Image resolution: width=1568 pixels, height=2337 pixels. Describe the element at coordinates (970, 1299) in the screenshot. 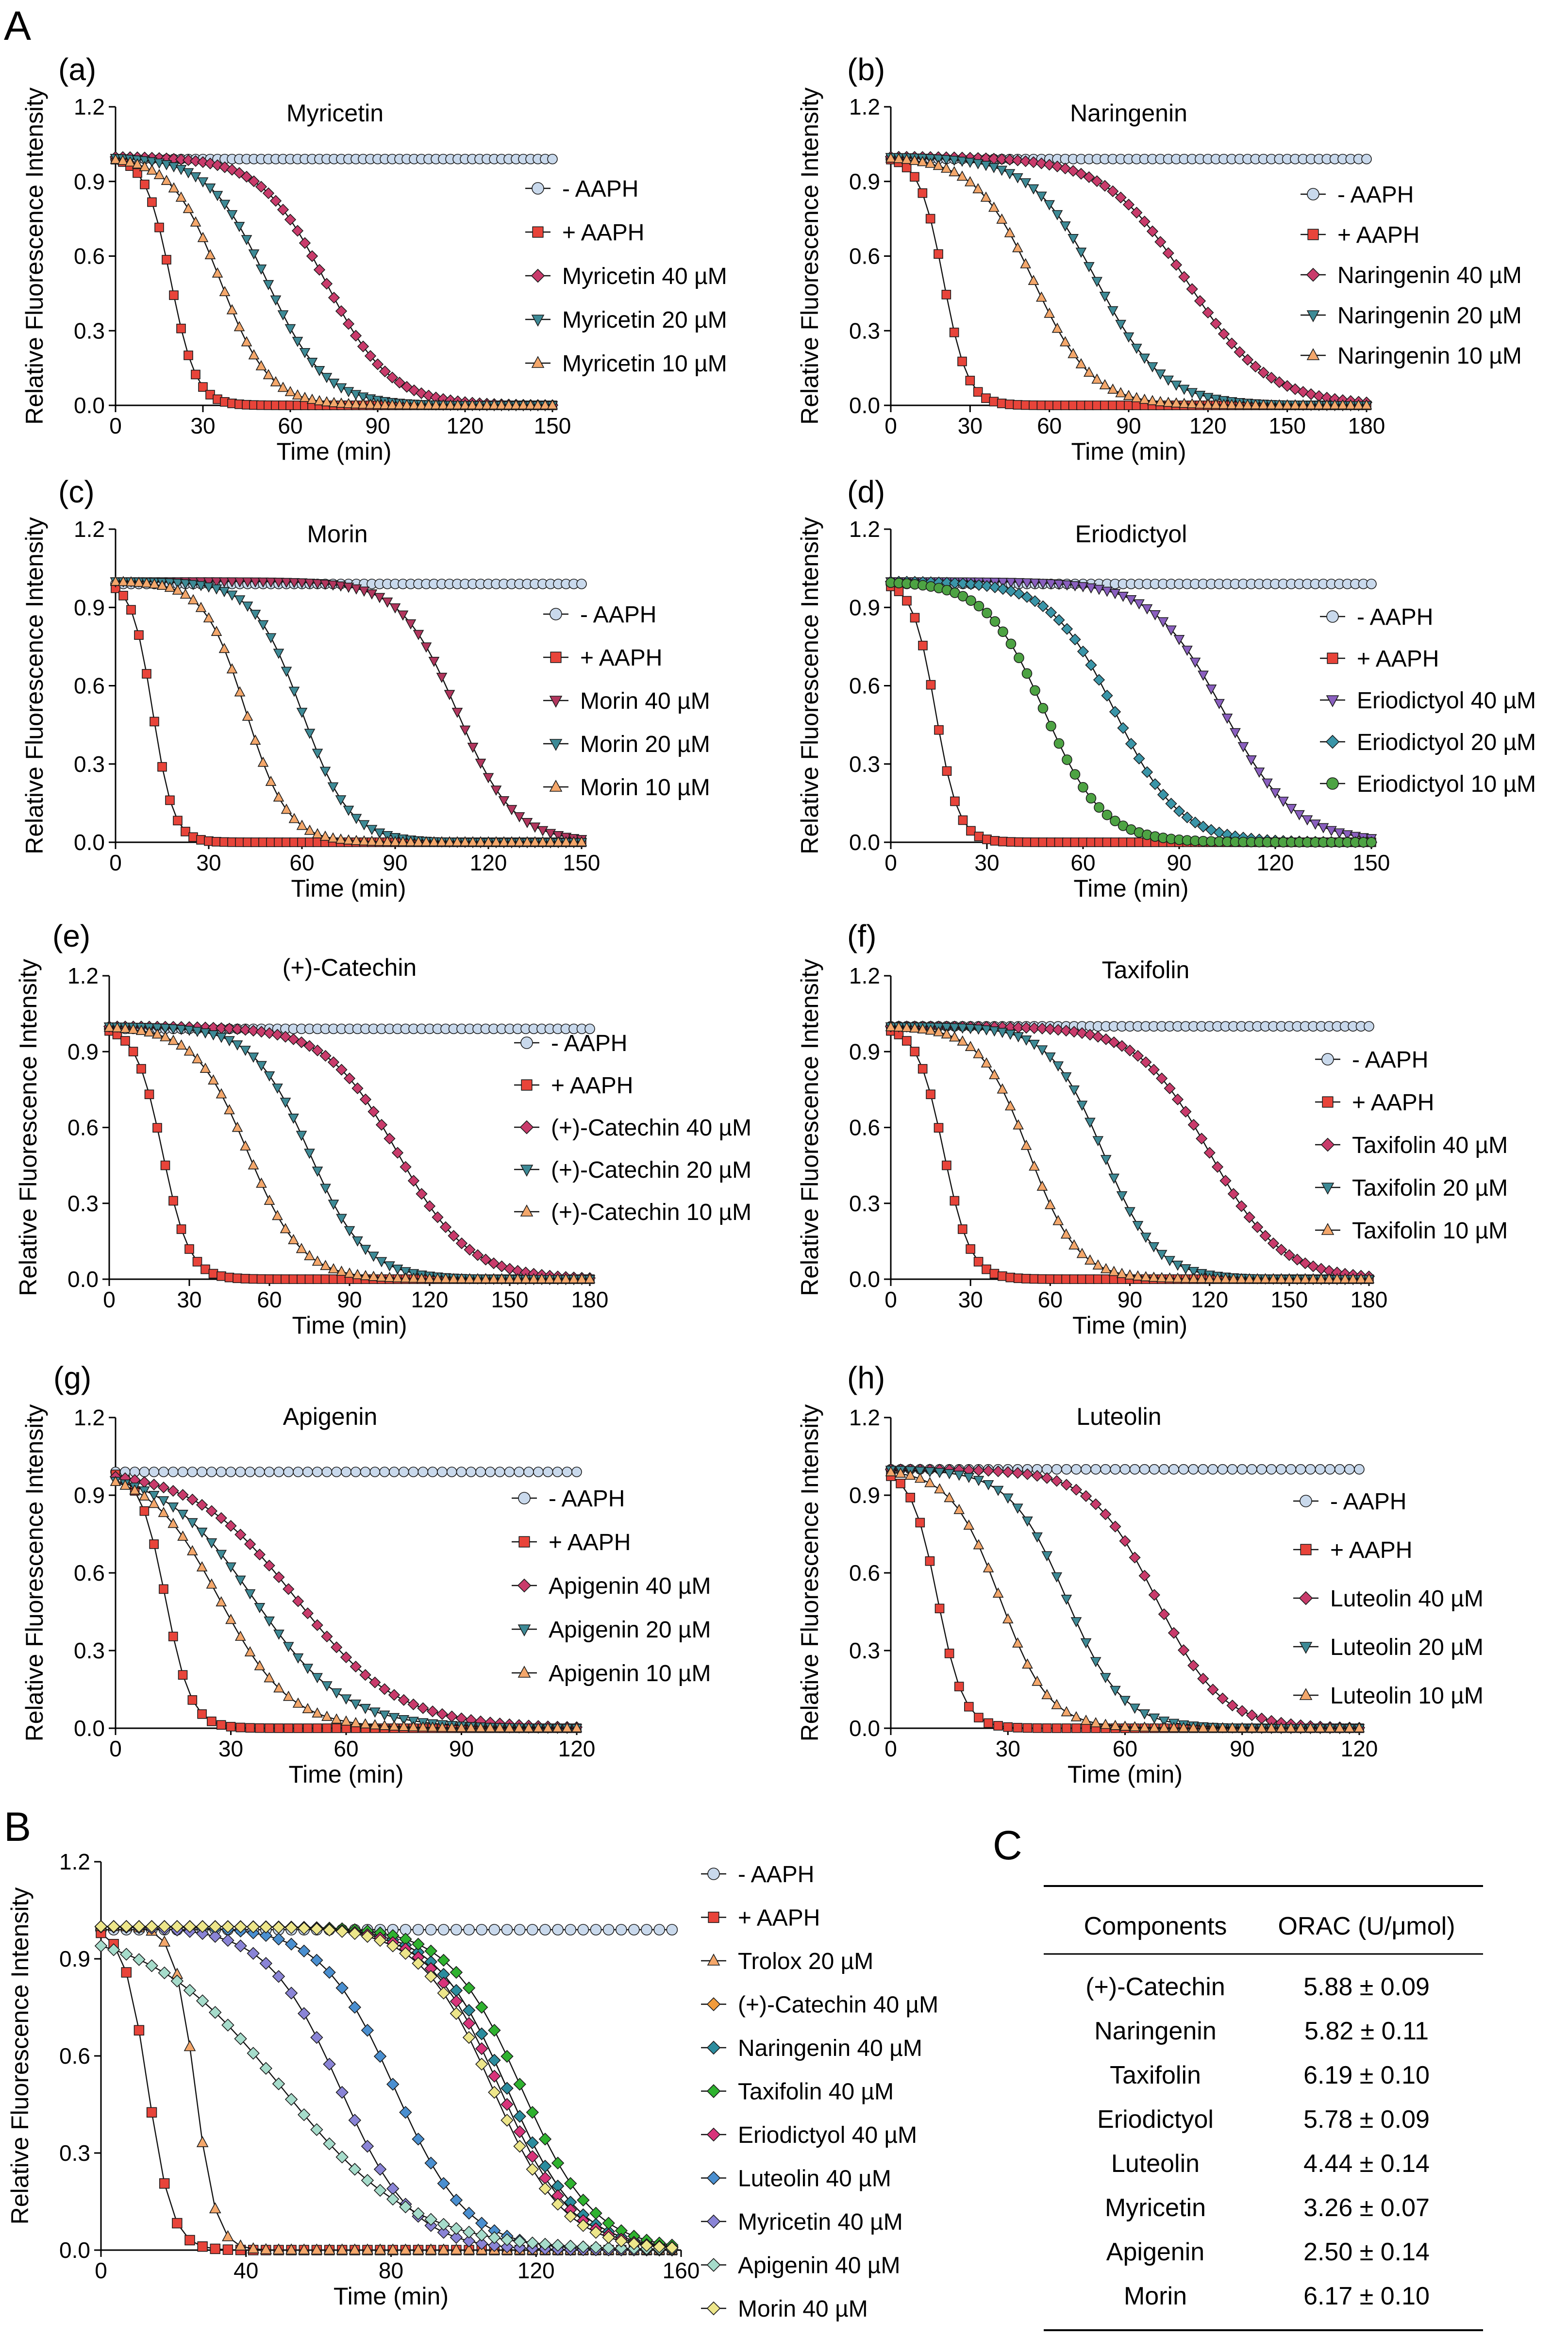

I see `x-tick-label: 30` at that location.